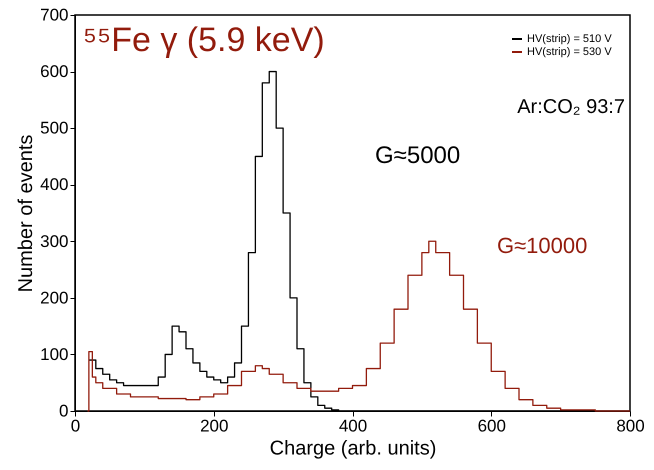  I want to click on legend-label: HV(strip) = 530 V, so click(569, 52).